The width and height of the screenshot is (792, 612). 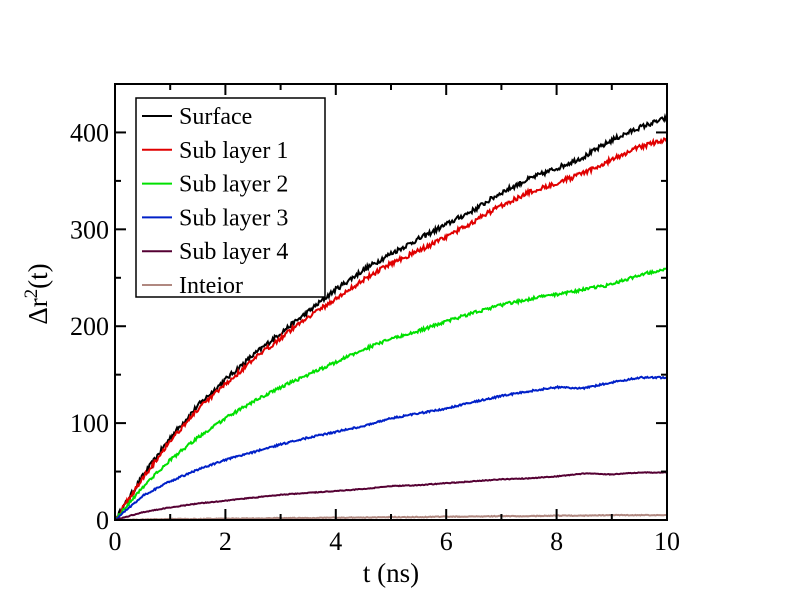 I want to click on x-tick-label: 10, so click(x=667, y=541).